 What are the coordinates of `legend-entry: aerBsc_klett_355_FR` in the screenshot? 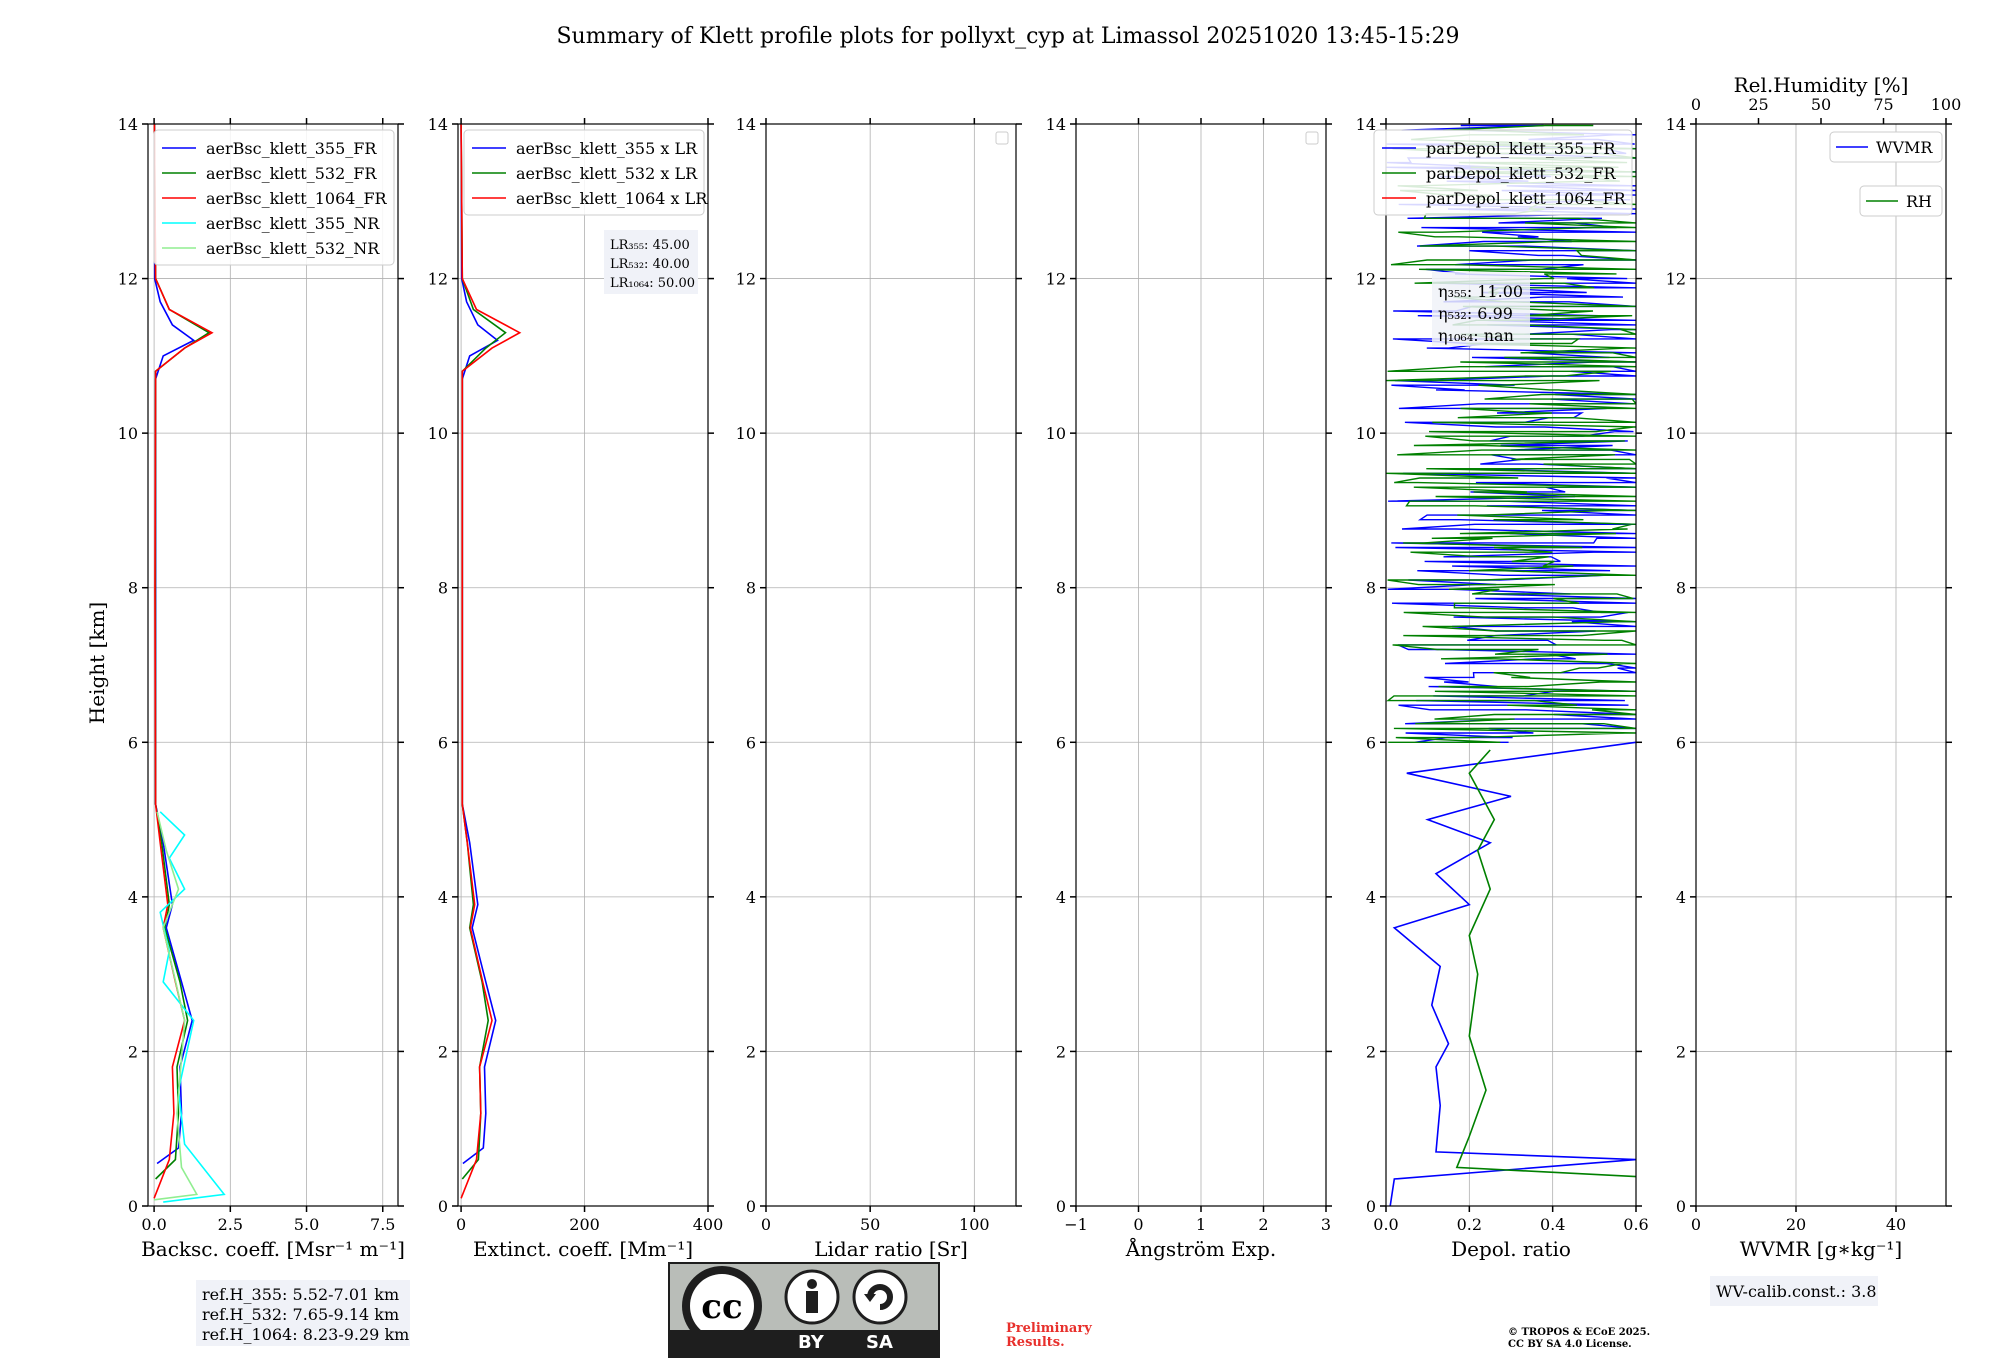 It's located at (291, 148).